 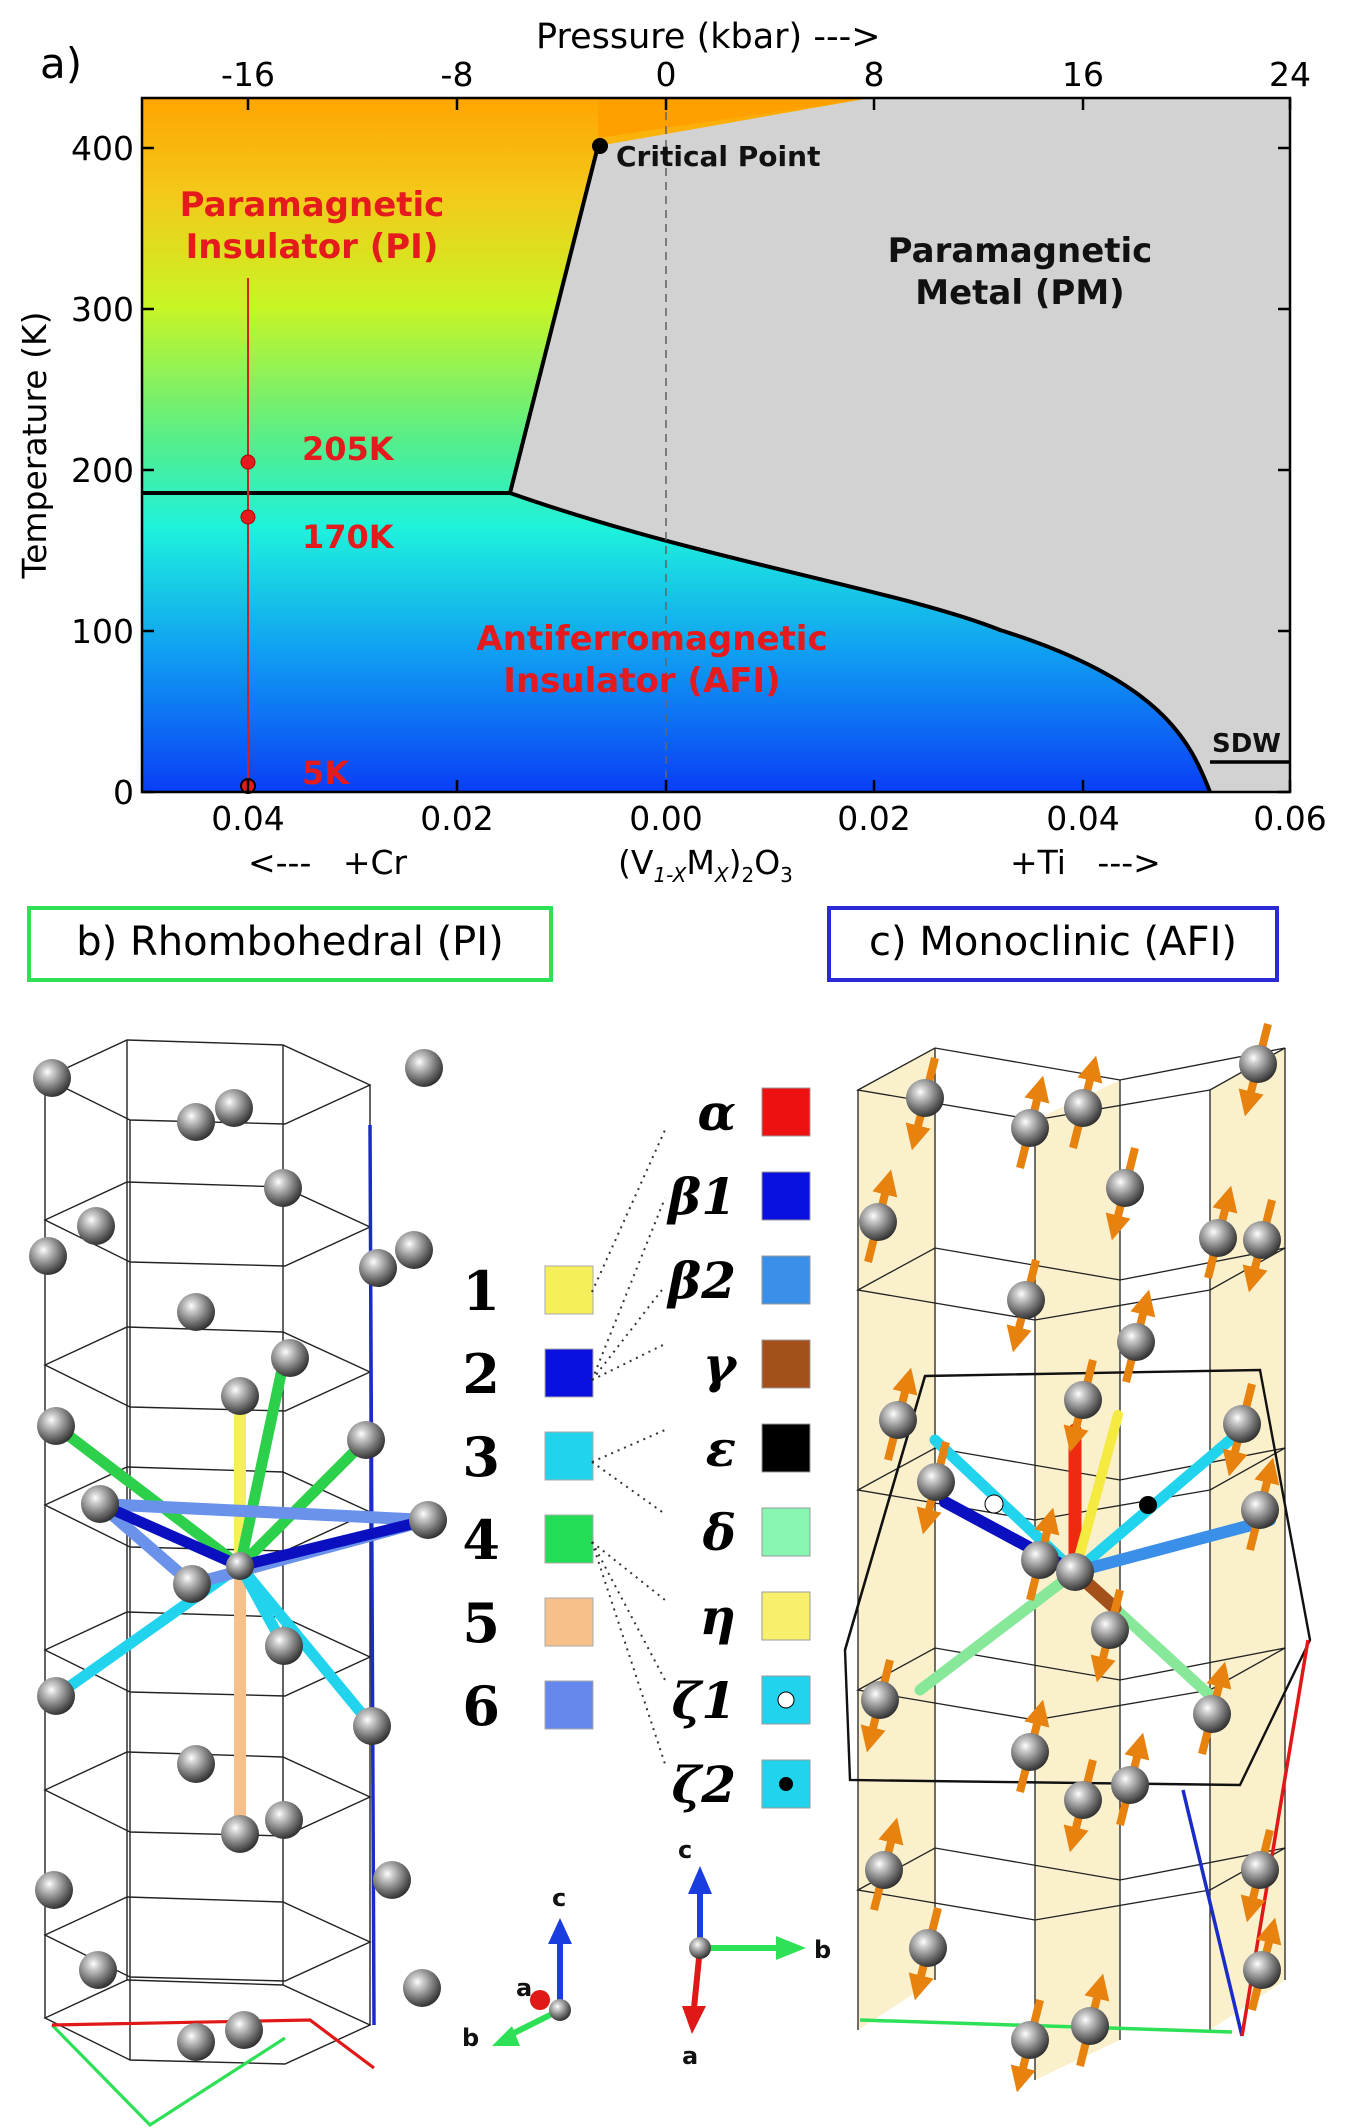 What do you see at coordinates (348, 537) in the screenshot?
I see `temp-170k-label: 170K` at bounding box center [348, 537].